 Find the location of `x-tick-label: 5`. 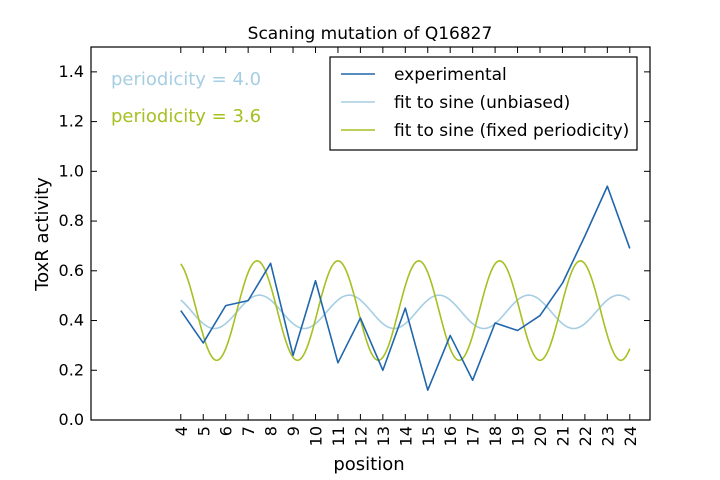

x-tick-label: 5 is located at coordinates (203, 431).